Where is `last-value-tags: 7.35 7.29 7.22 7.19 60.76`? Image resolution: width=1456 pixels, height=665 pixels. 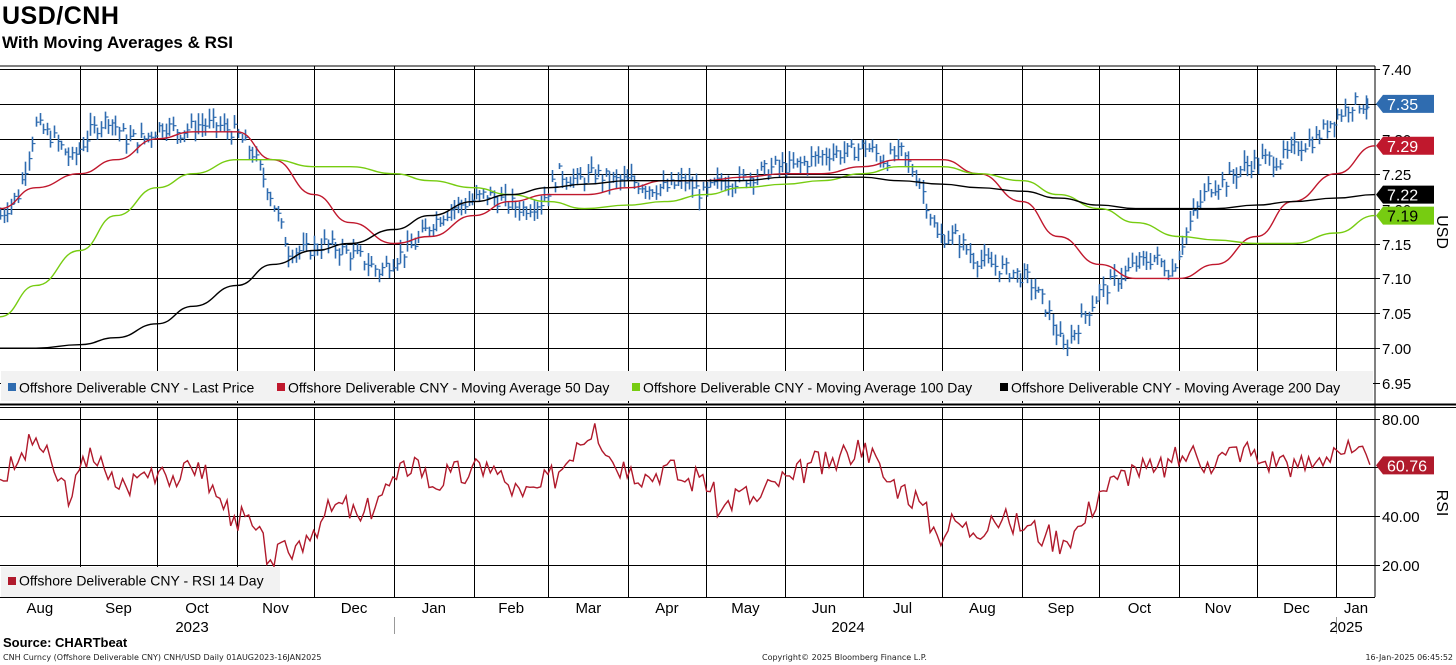 last-value-tags: 7.35 7.29 7.22 7.19 60.76 is located at coordinates (1405, 284).